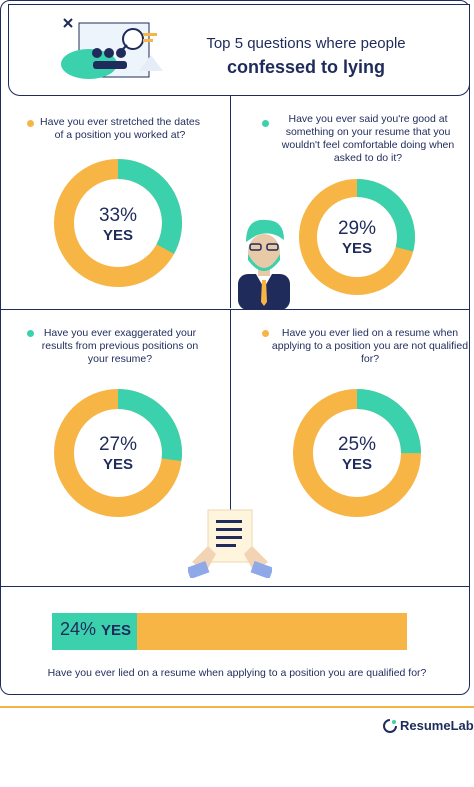 This screenshot has height=787, width=474. What do you see at coordinates (235, 309) in the screenshot?
I see `divider-horizontal-middle` at bounding box center [235, 309].